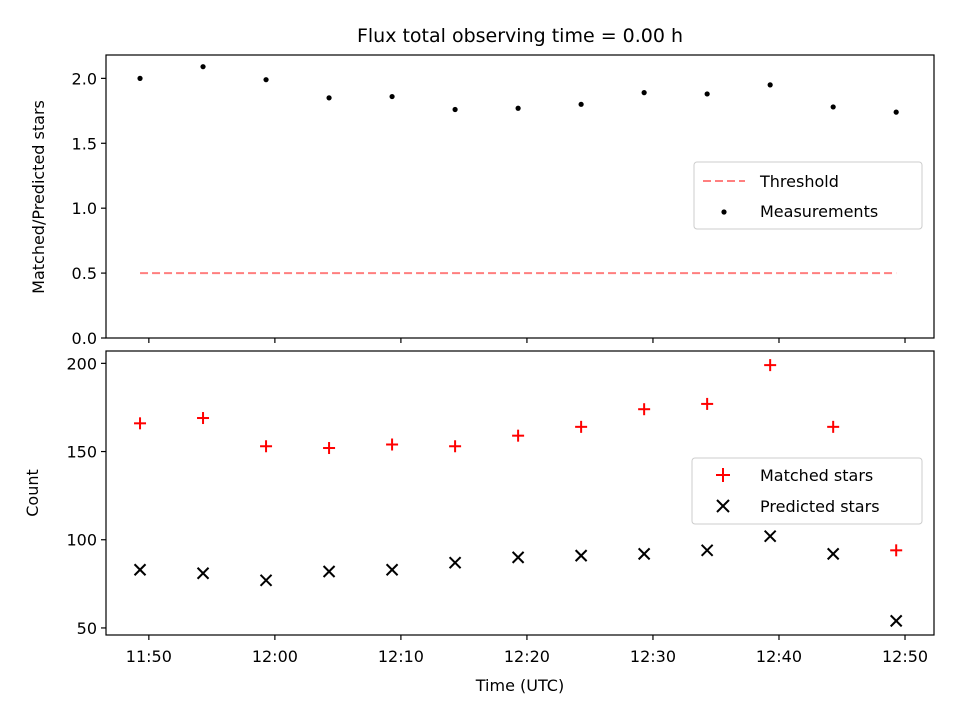 Image resolution: width=960 pixels, height=720 pixels. Describe the element at coordinates (84, 338) in the screenshot. I see `top-y-tick-label: 0.0` at that location.